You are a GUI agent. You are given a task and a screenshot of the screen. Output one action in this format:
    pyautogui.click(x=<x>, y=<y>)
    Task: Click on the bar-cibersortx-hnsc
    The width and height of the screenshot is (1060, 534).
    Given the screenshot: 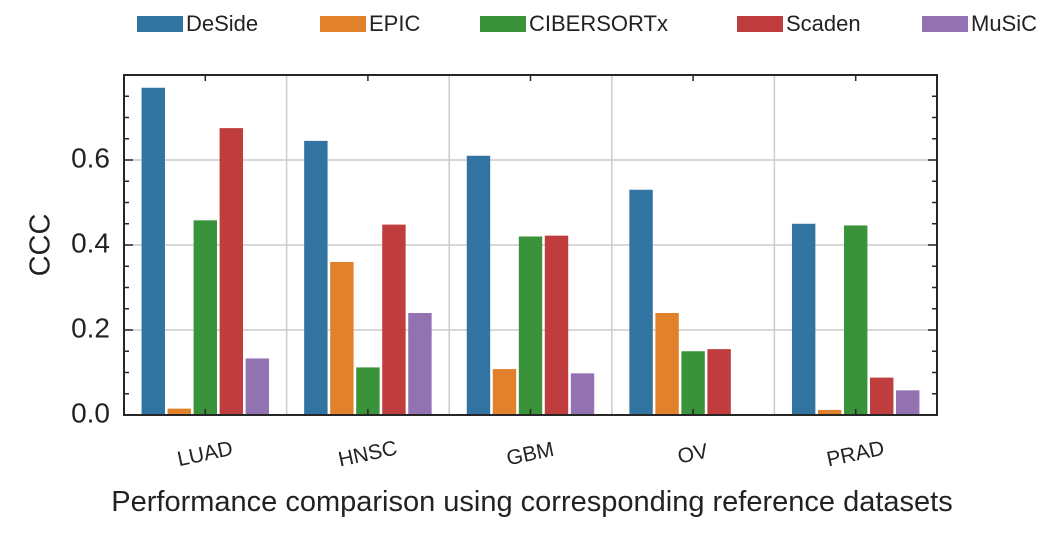 What is the action you would take?
    pyautogui.click(x=368, y=391)
    